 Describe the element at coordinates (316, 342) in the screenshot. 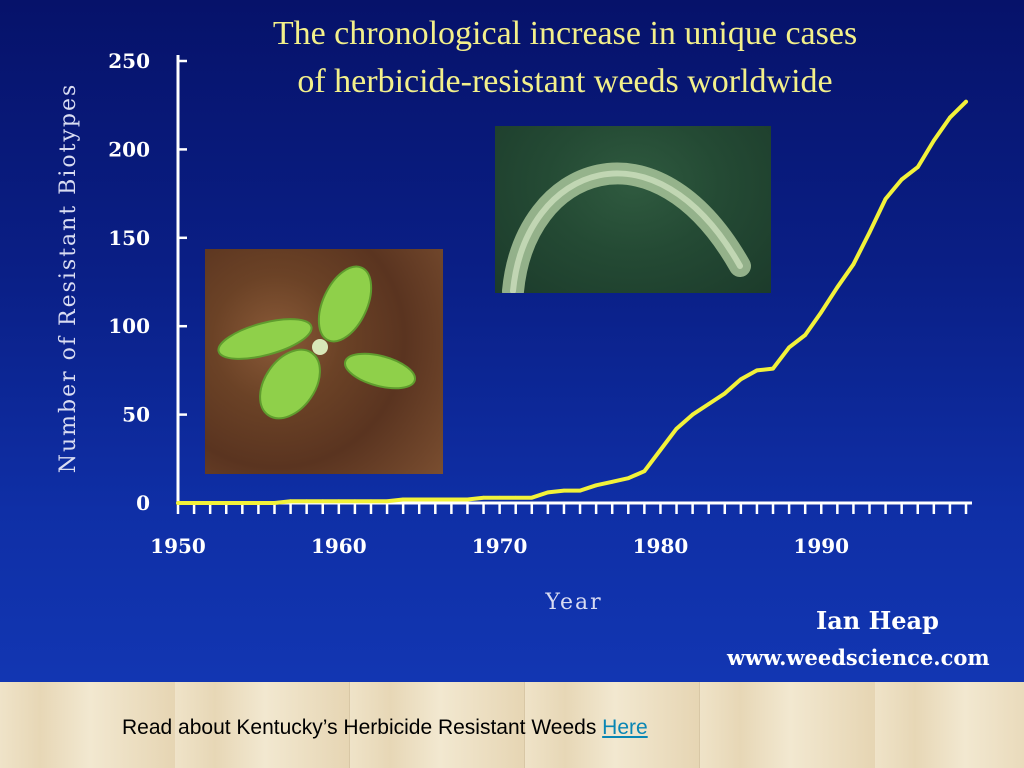

I see `seedling-image` at that location.